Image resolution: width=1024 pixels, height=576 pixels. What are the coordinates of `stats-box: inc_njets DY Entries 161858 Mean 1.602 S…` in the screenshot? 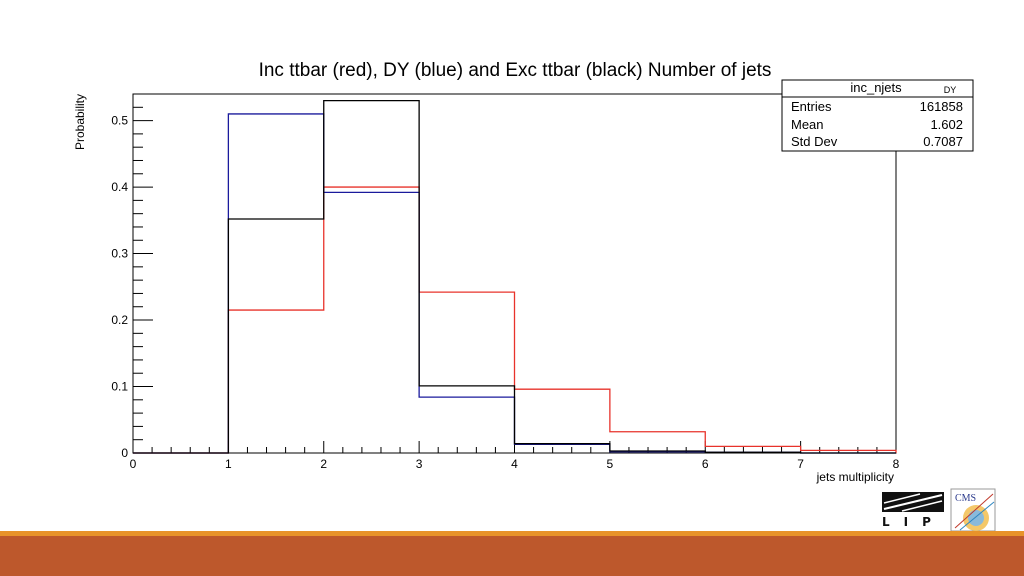 It's located at (877, 115).